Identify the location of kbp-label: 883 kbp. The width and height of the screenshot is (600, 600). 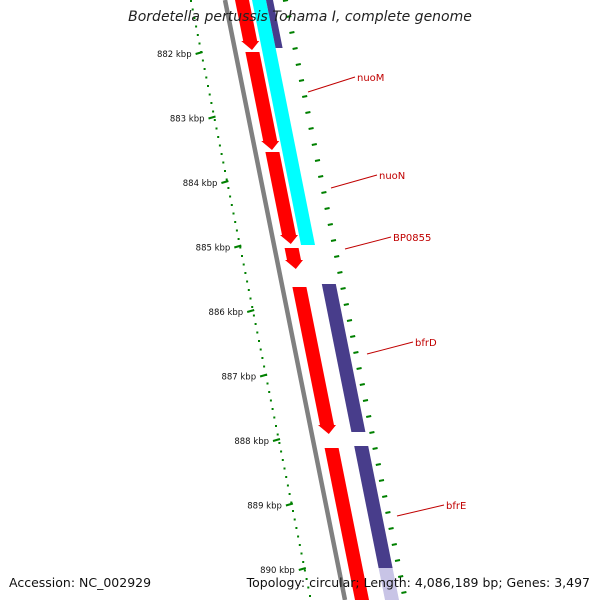
(187, 120).